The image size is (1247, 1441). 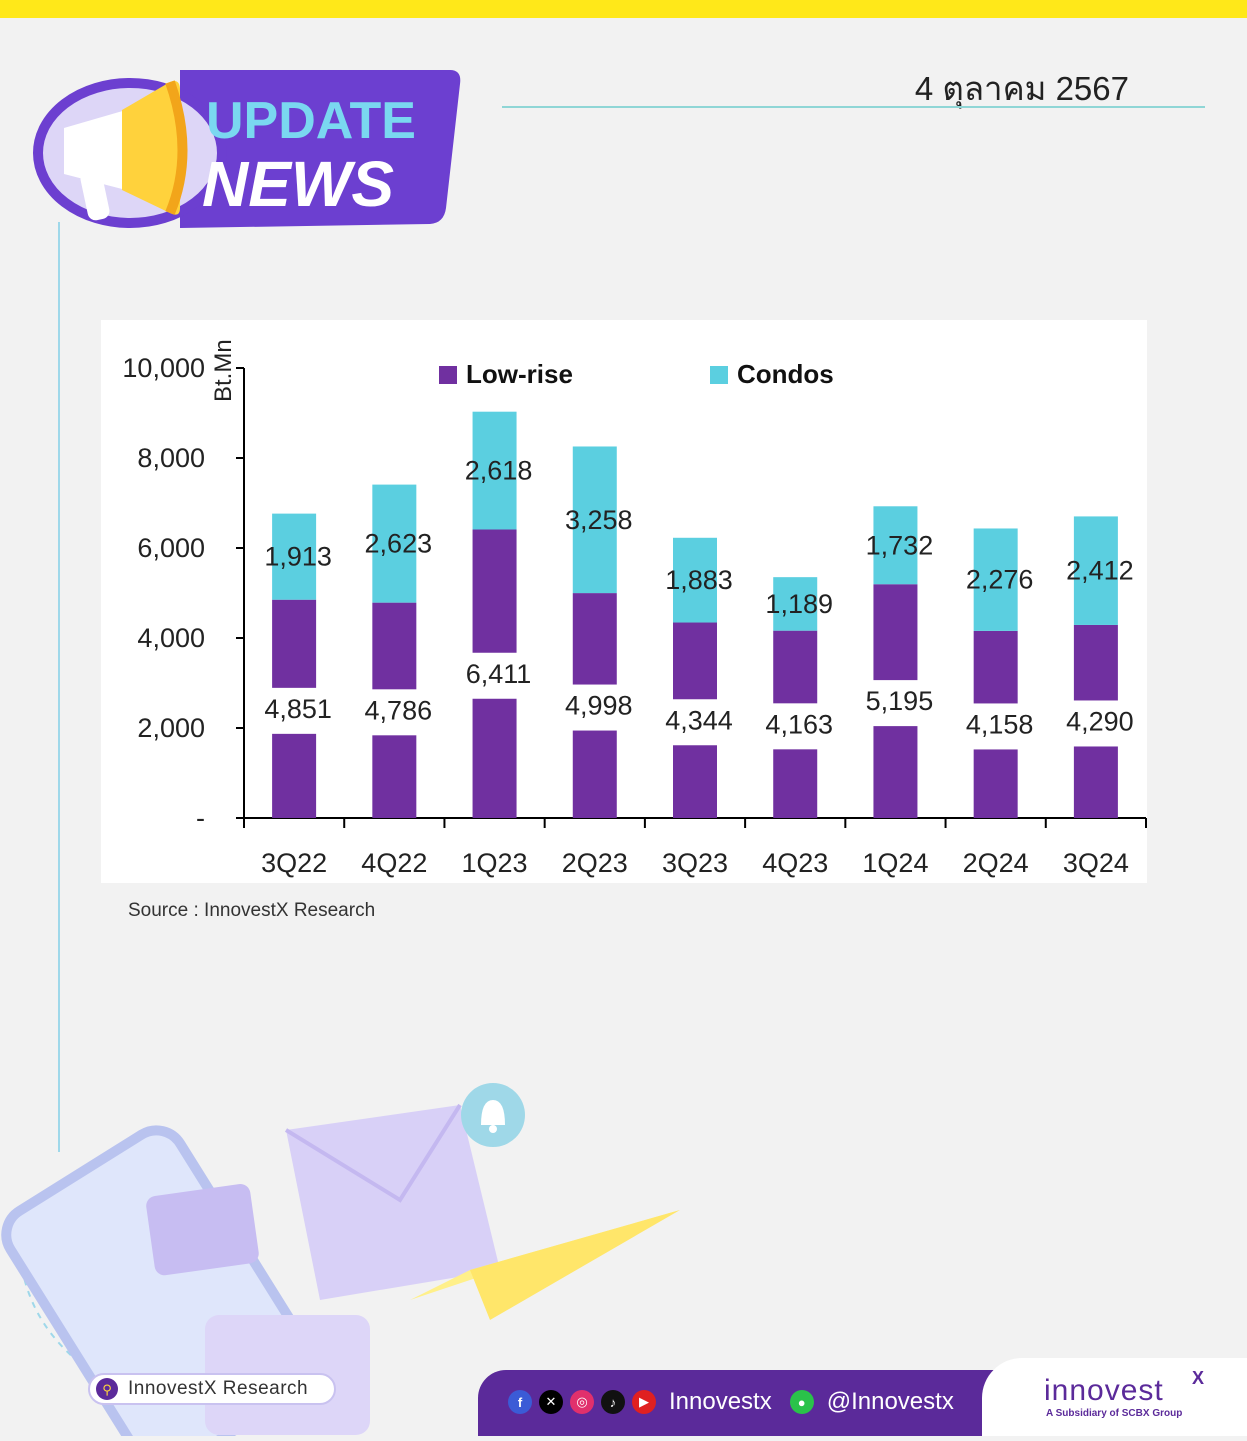 I want to click on data-label-condos: 1,189, so click(x=799, y=604).